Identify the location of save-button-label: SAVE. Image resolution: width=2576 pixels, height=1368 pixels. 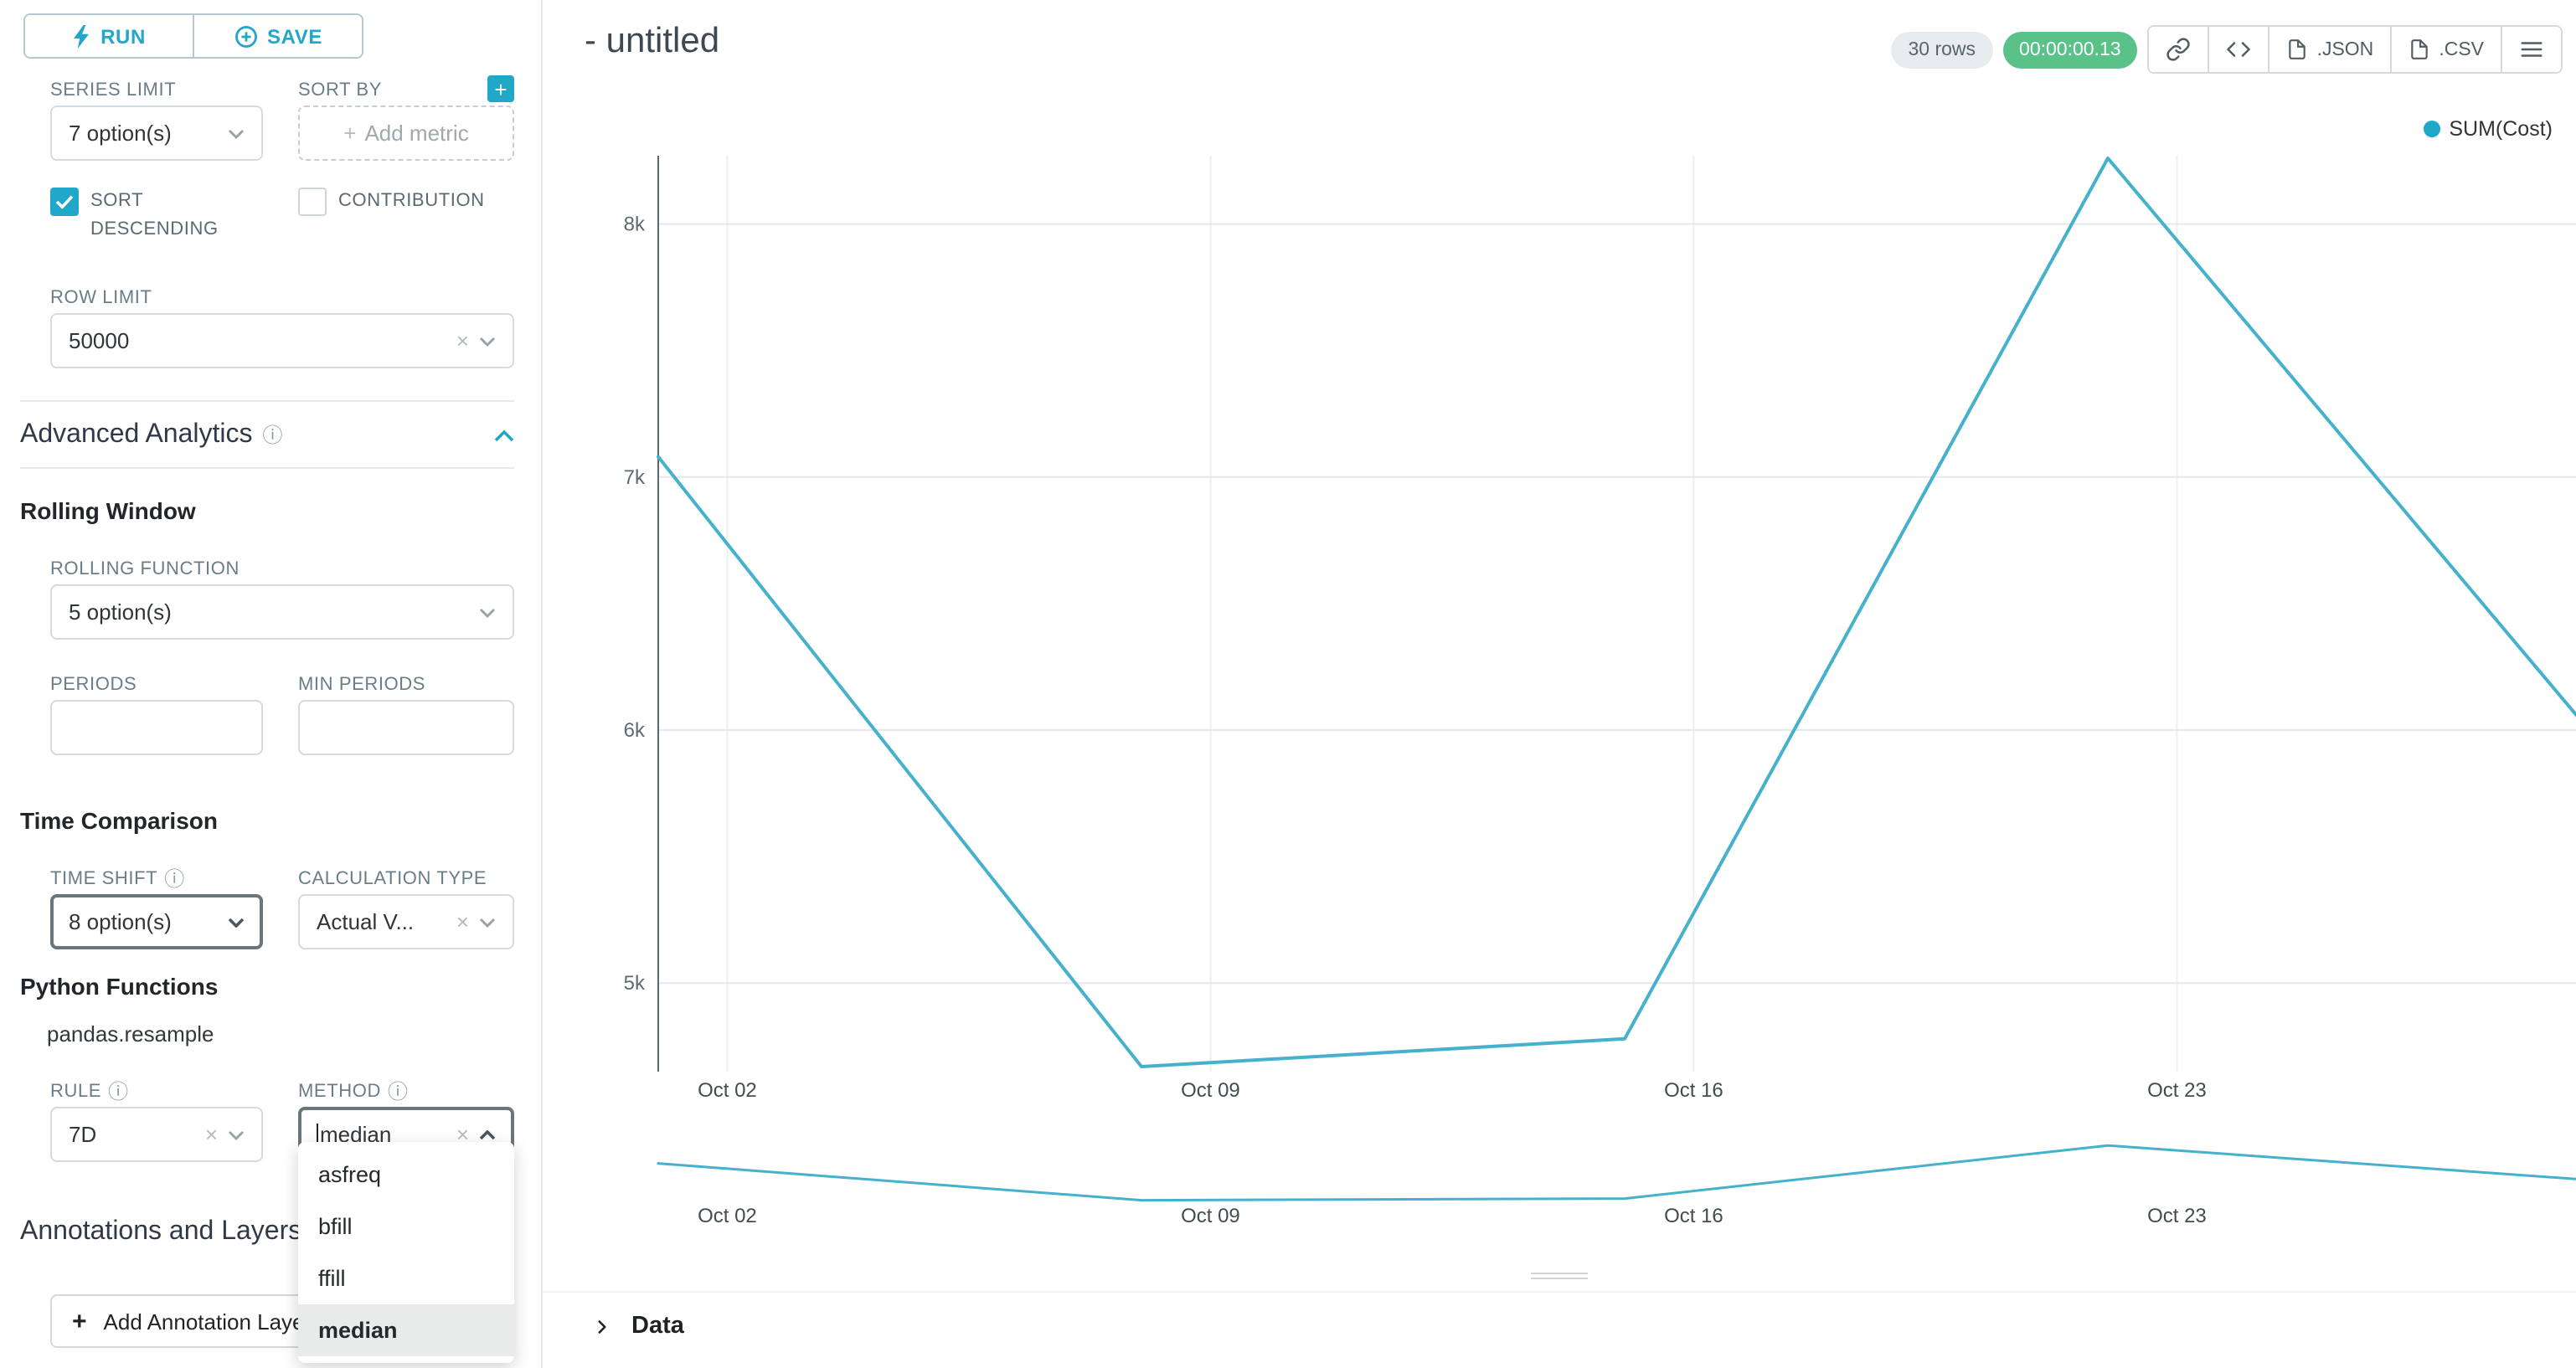
(294, 36).